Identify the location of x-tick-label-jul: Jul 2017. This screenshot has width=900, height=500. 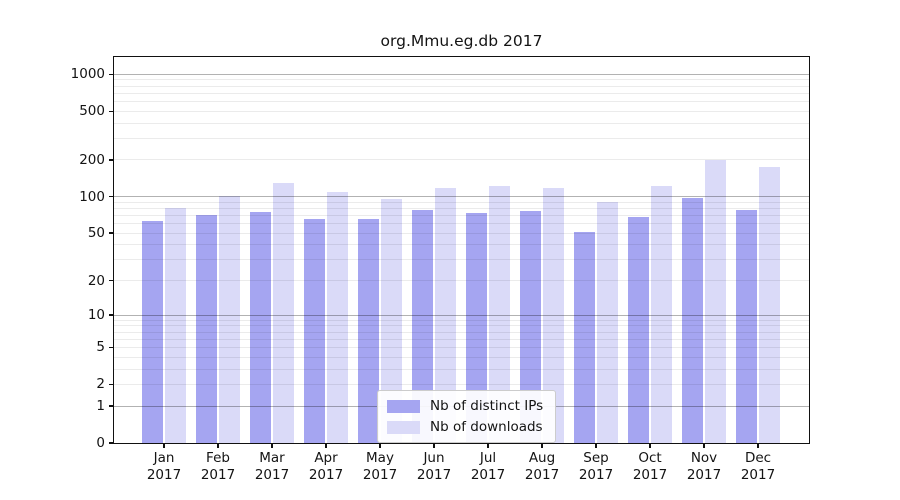
(488, 466).